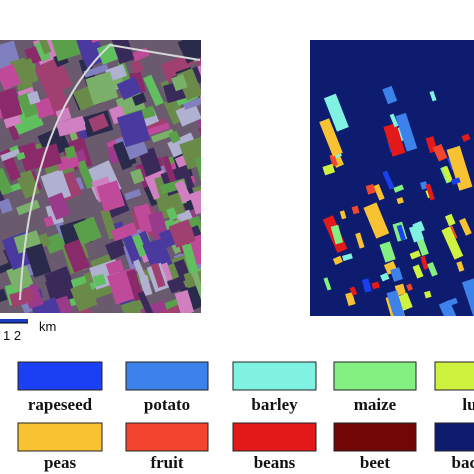 The width and height of the screenshot is (474, 474). Describe the element at coordinates (274, 404) in the screenshot. I see `legend-label: barley` at that location.